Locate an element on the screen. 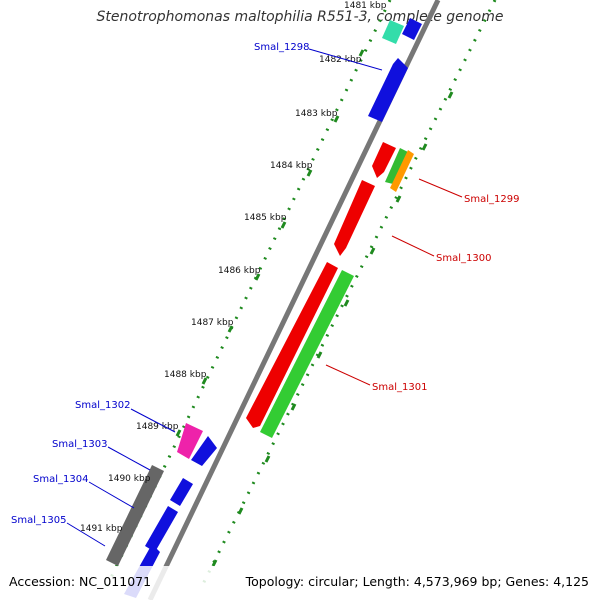 The width and height of the screenshot is (600, 600). footer-band is located at coordinates (300, 583).